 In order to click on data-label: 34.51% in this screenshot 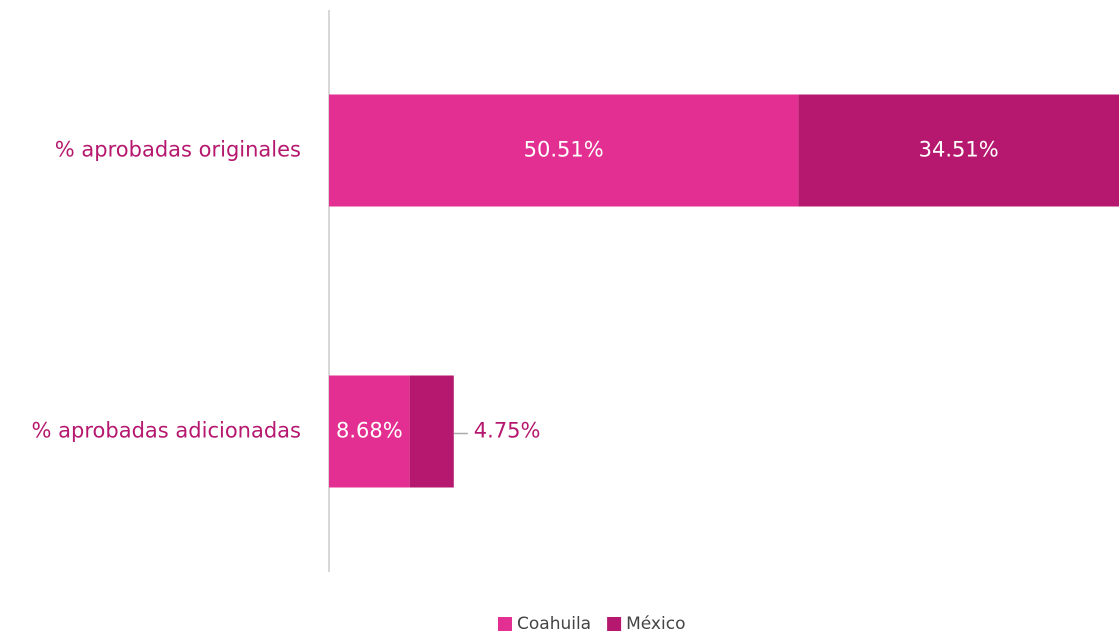, I will do `click(959, 150)`.